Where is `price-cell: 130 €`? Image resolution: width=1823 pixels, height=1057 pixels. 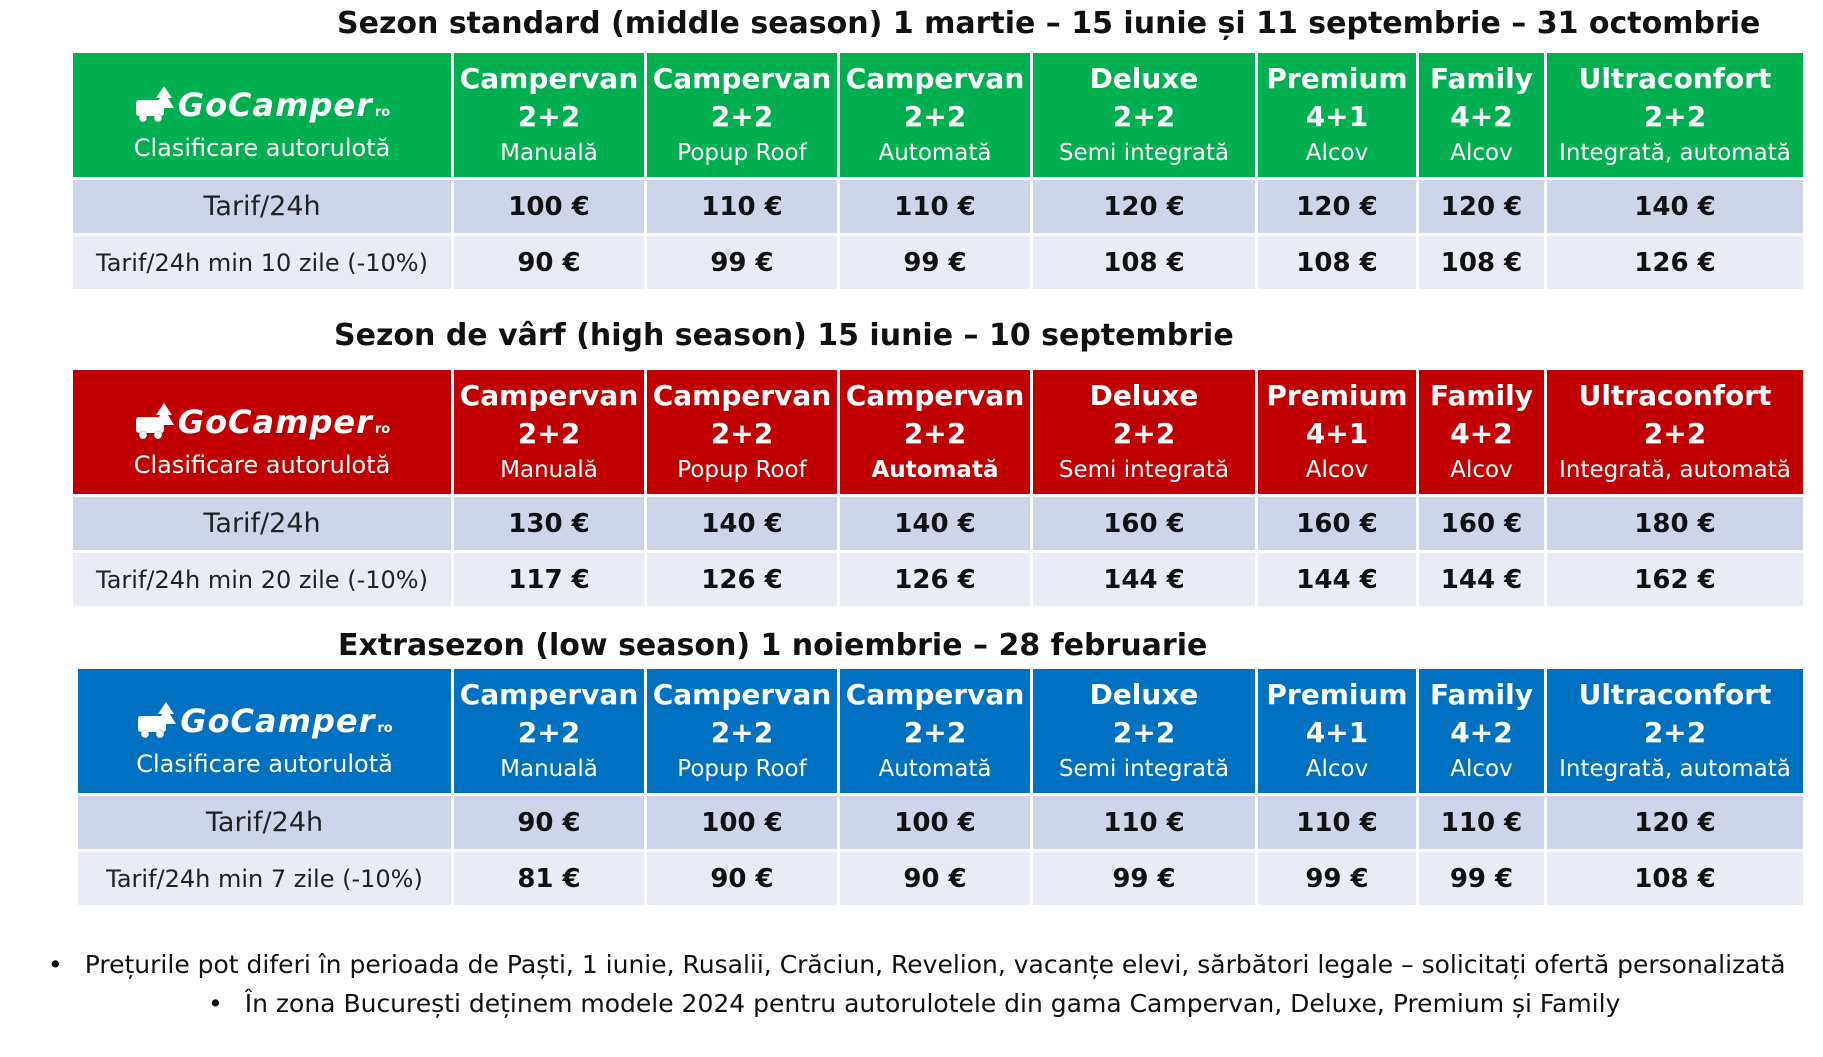
price-cell: 130 € is located at coordinates (549, 523).